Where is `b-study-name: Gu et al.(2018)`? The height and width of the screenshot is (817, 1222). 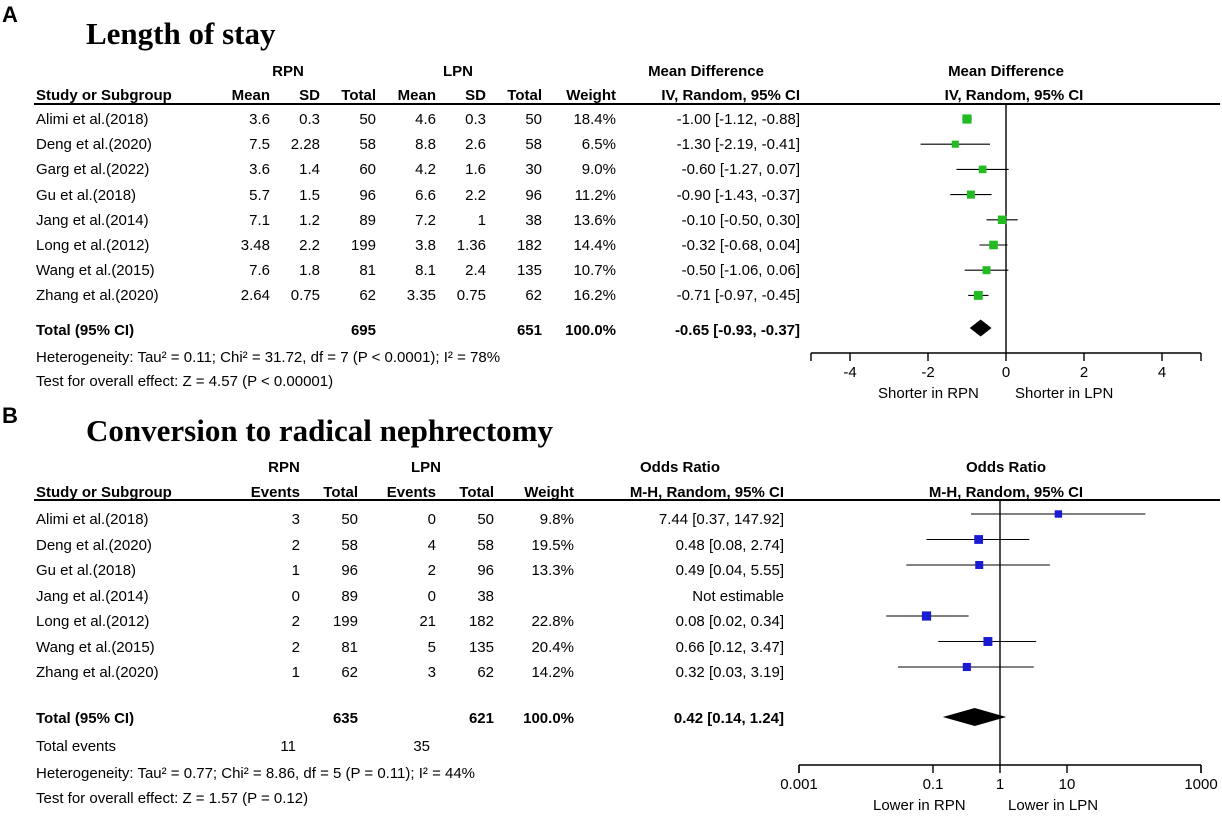 b-study-name: Gu et al.(2018) is located at coordinates (86, 570).